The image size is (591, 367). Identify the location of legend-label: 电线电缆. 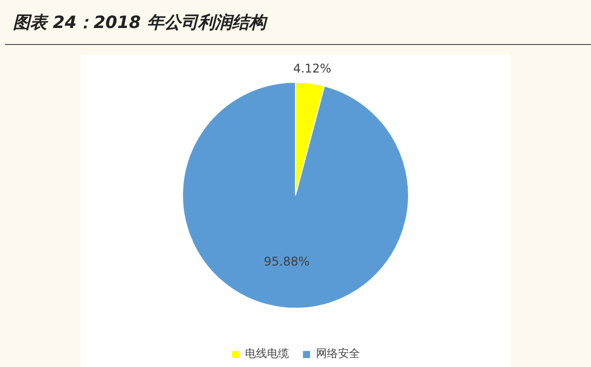
(267, 353).